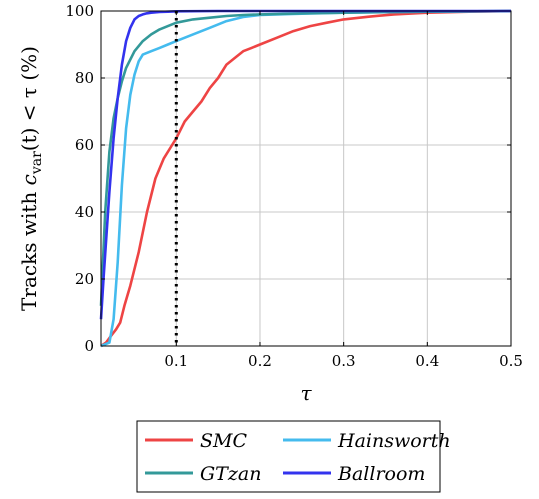  Describe the element at coordinates (79, 11) in the screenshot. I see `y-tick-label-5: 100` at that location.